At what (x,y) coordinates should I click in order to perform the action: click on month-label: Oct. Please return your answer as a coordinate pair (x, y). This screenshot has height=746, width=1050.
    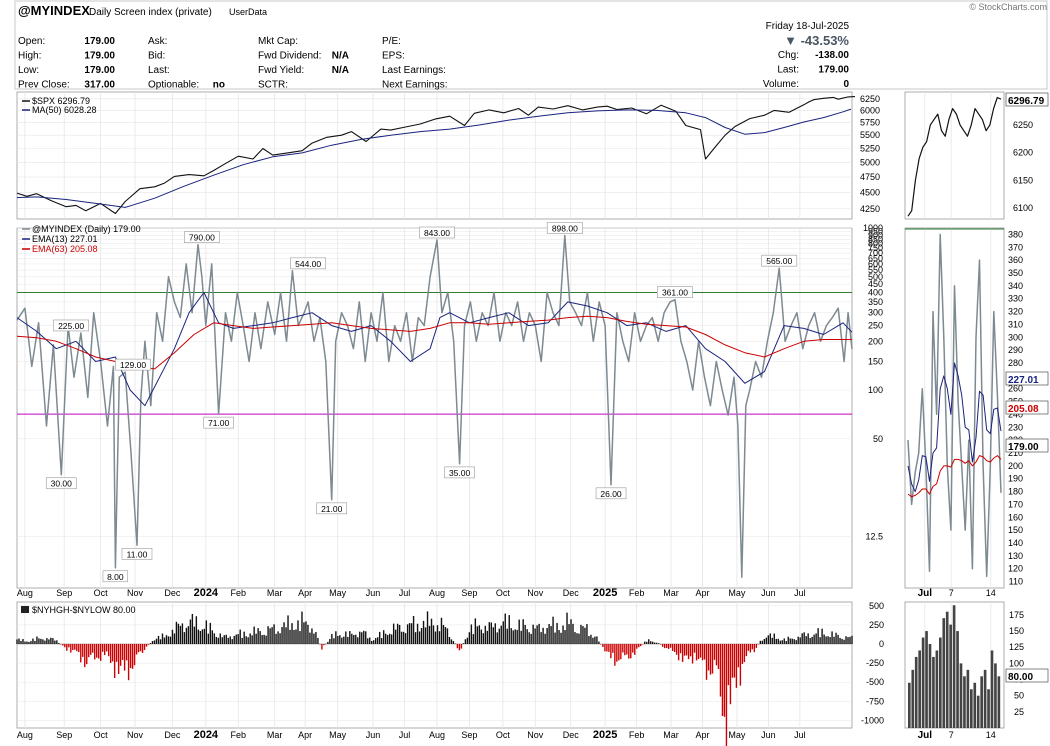
    Looking at the image, I should click on (503, 593).